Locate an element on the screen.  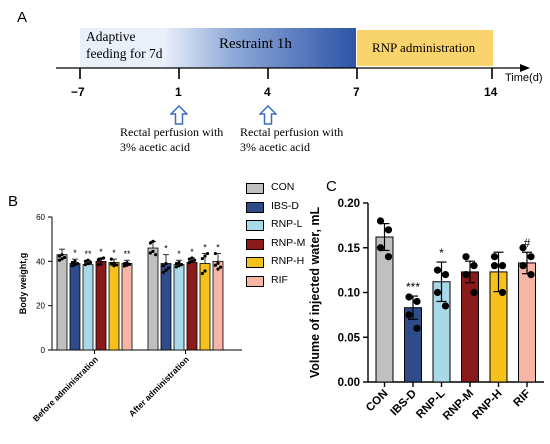
tick-label-neg7: −7 is located at coordinates (78, 92).